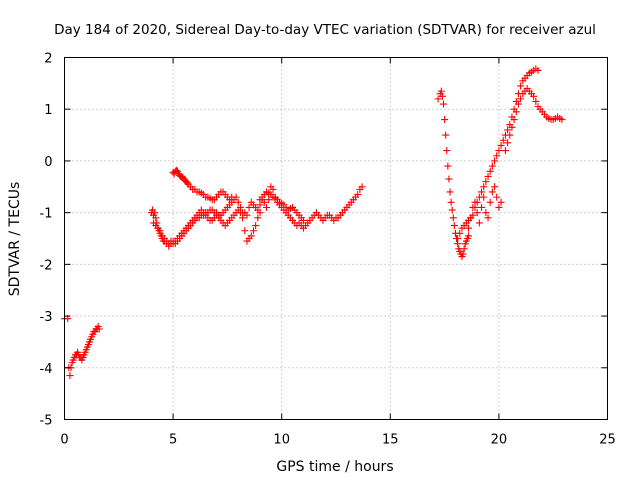 This screenshot has width=640, height=480. Describe the element at coordinates (46, 317) in the screenshot. I see `y-tick-label: -3` at that location.